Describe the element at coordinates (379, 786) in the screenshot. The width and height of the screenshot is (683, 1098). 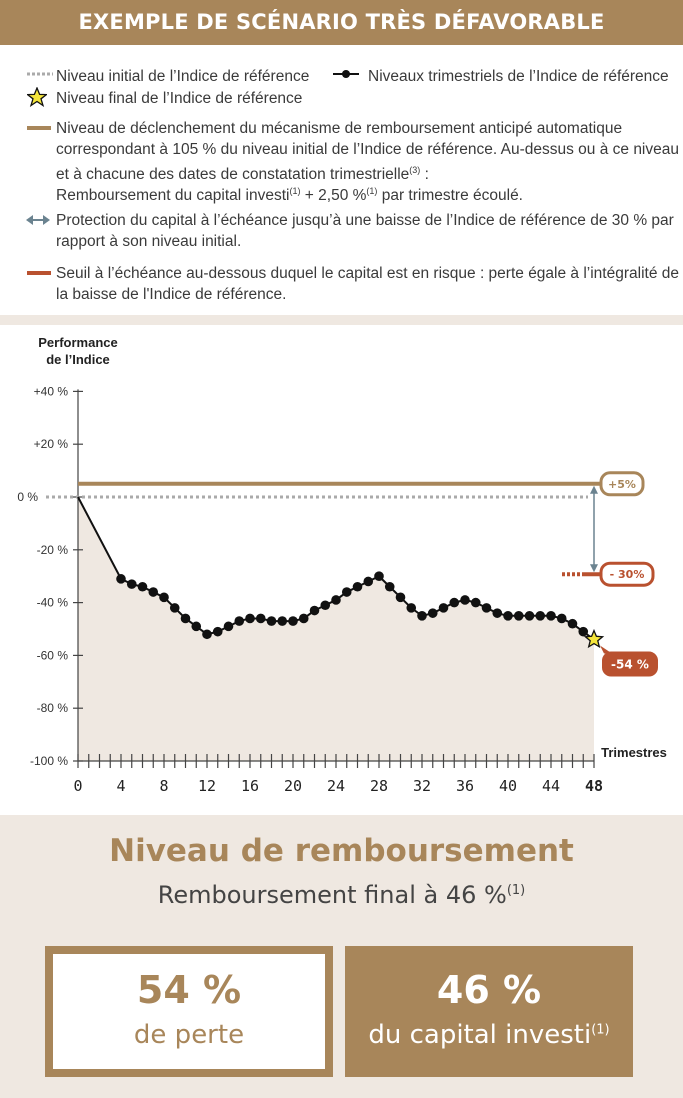
I see `x-tick-label: 28` at that location.